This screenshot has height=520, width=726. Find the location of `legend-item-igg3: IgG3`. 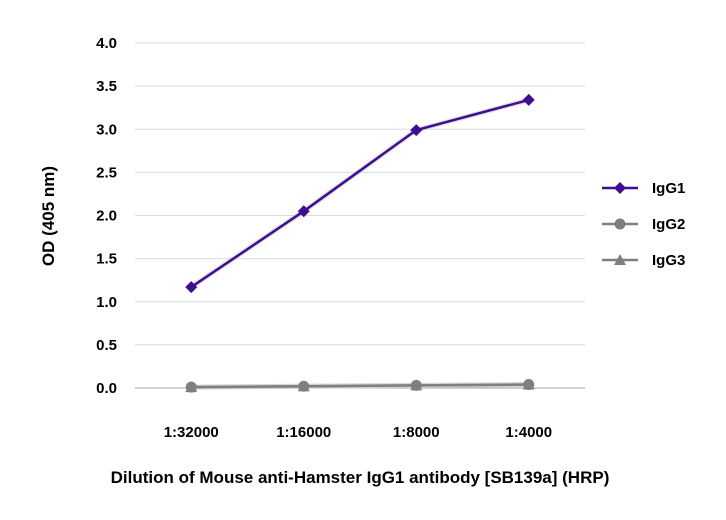

legend-item-igg3: IgG3 is located at coordinates (643, 260).